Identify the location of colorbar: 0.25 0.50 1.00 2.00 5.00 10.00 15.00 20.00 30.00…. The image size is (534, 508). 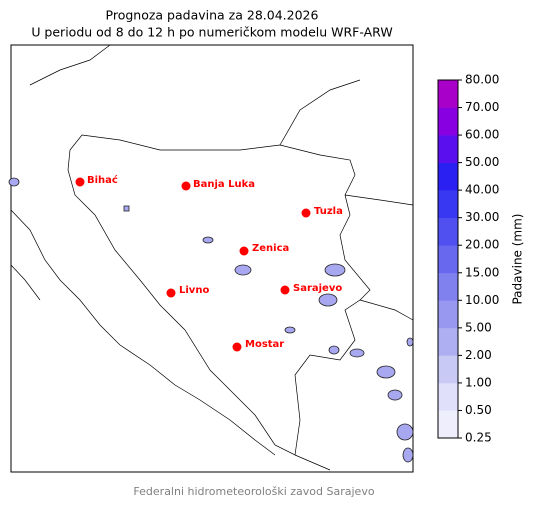
(468, 259).